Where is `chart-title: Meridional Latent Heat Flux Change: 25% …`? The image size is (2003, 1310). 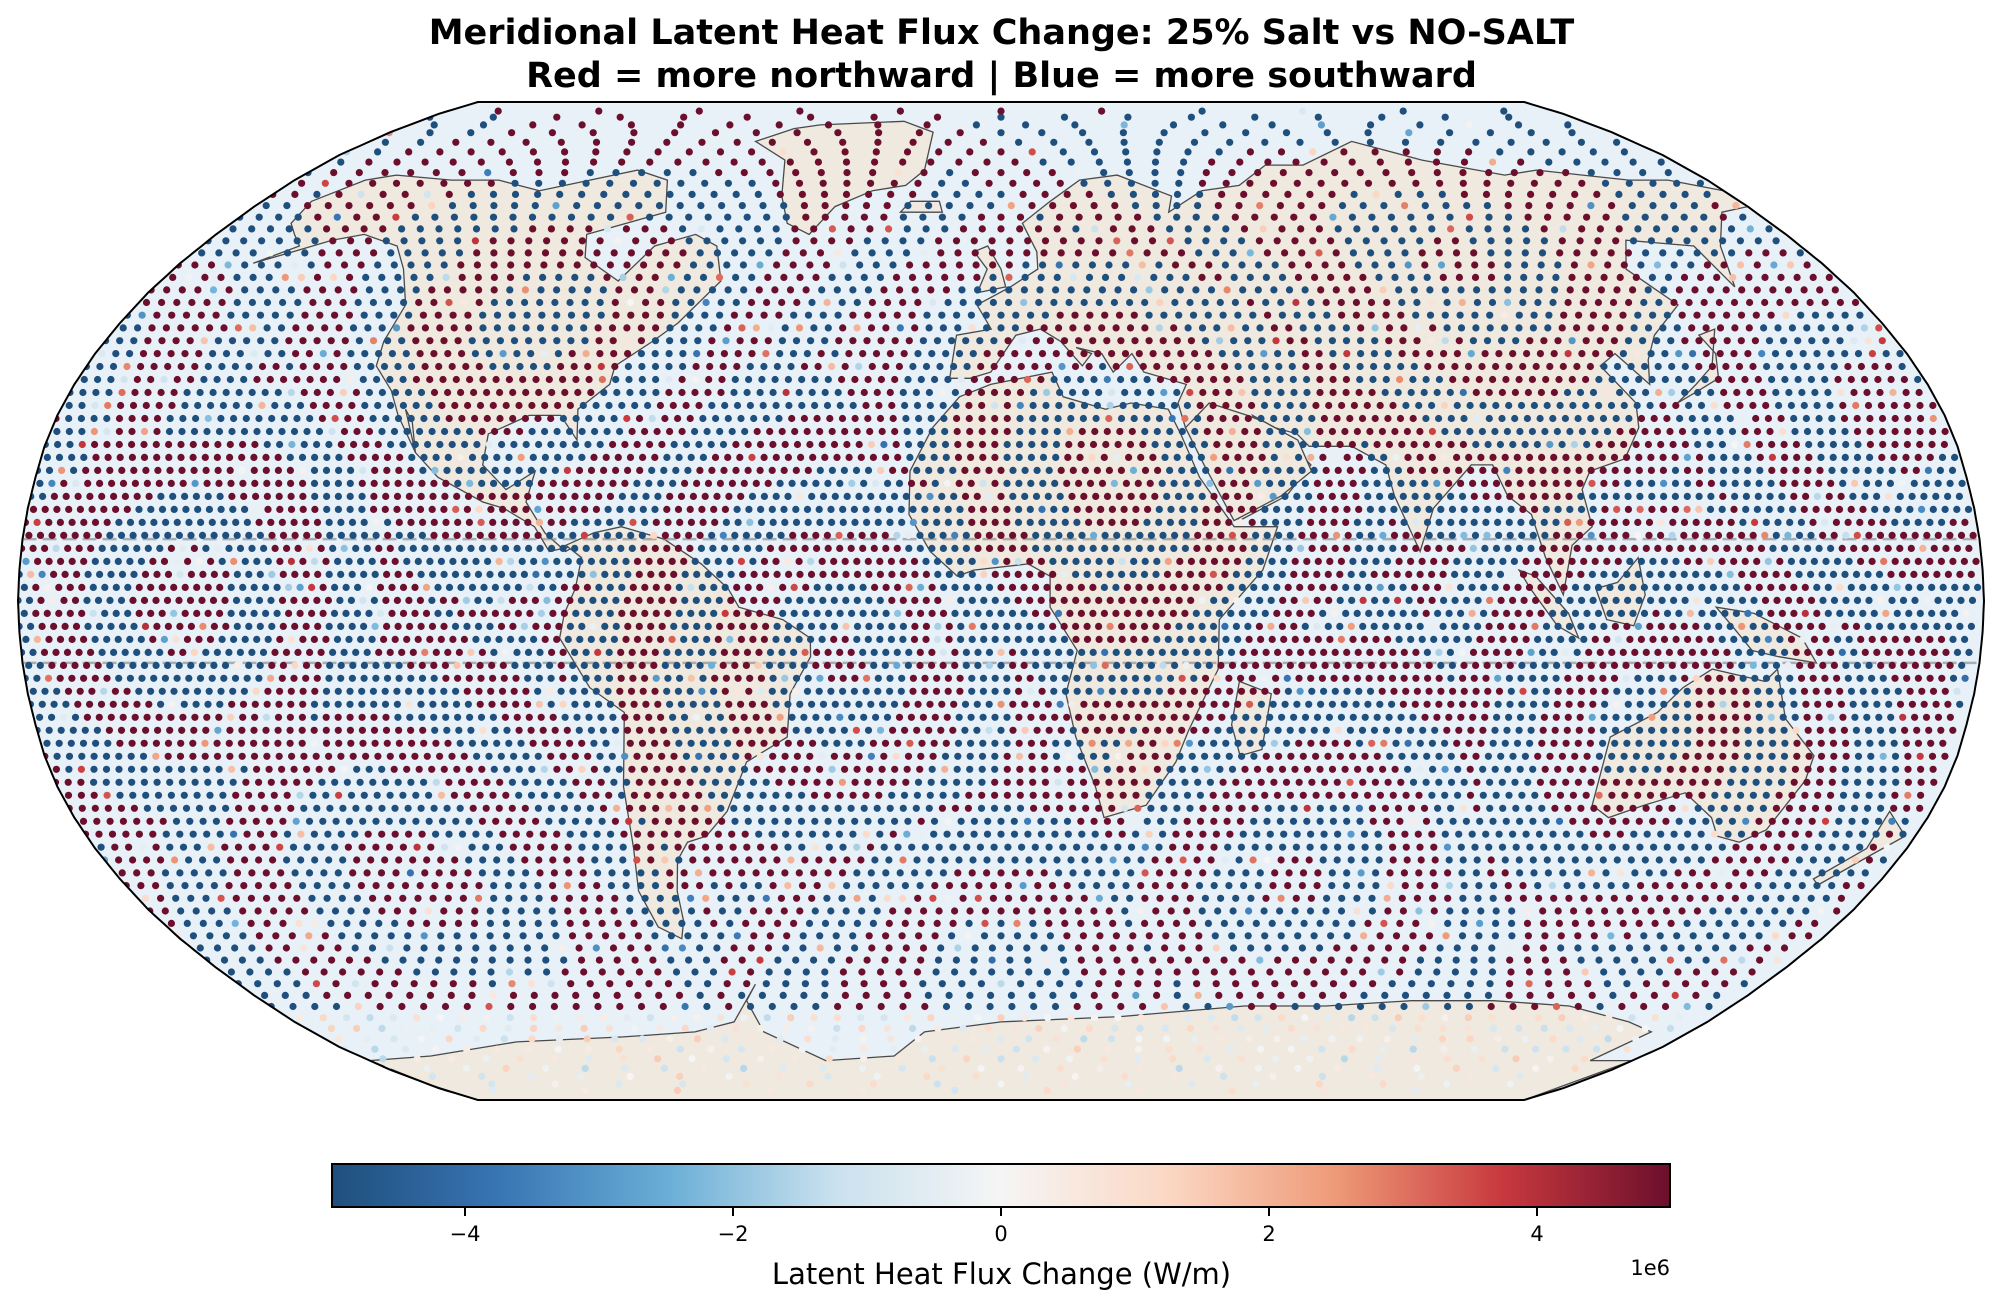 chart-title: Meridional Latent Heat Flux Change: 25% … is located at coordinates (1001, 33).